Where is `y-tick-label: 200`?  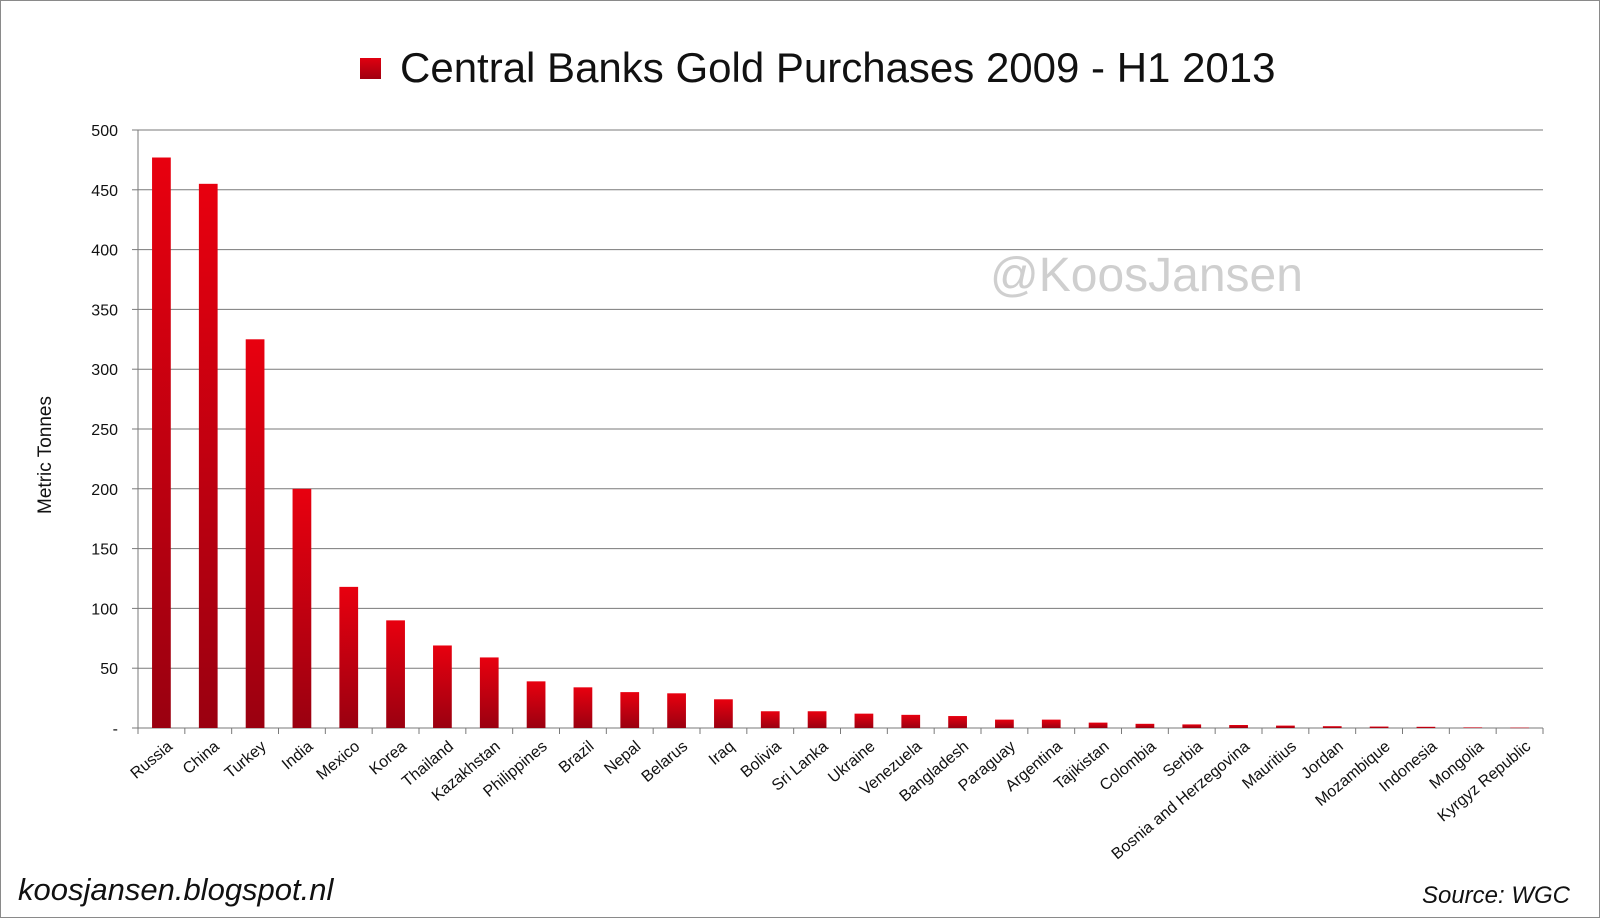
y-tick-label: 200 is located at coordinates (104, 490).